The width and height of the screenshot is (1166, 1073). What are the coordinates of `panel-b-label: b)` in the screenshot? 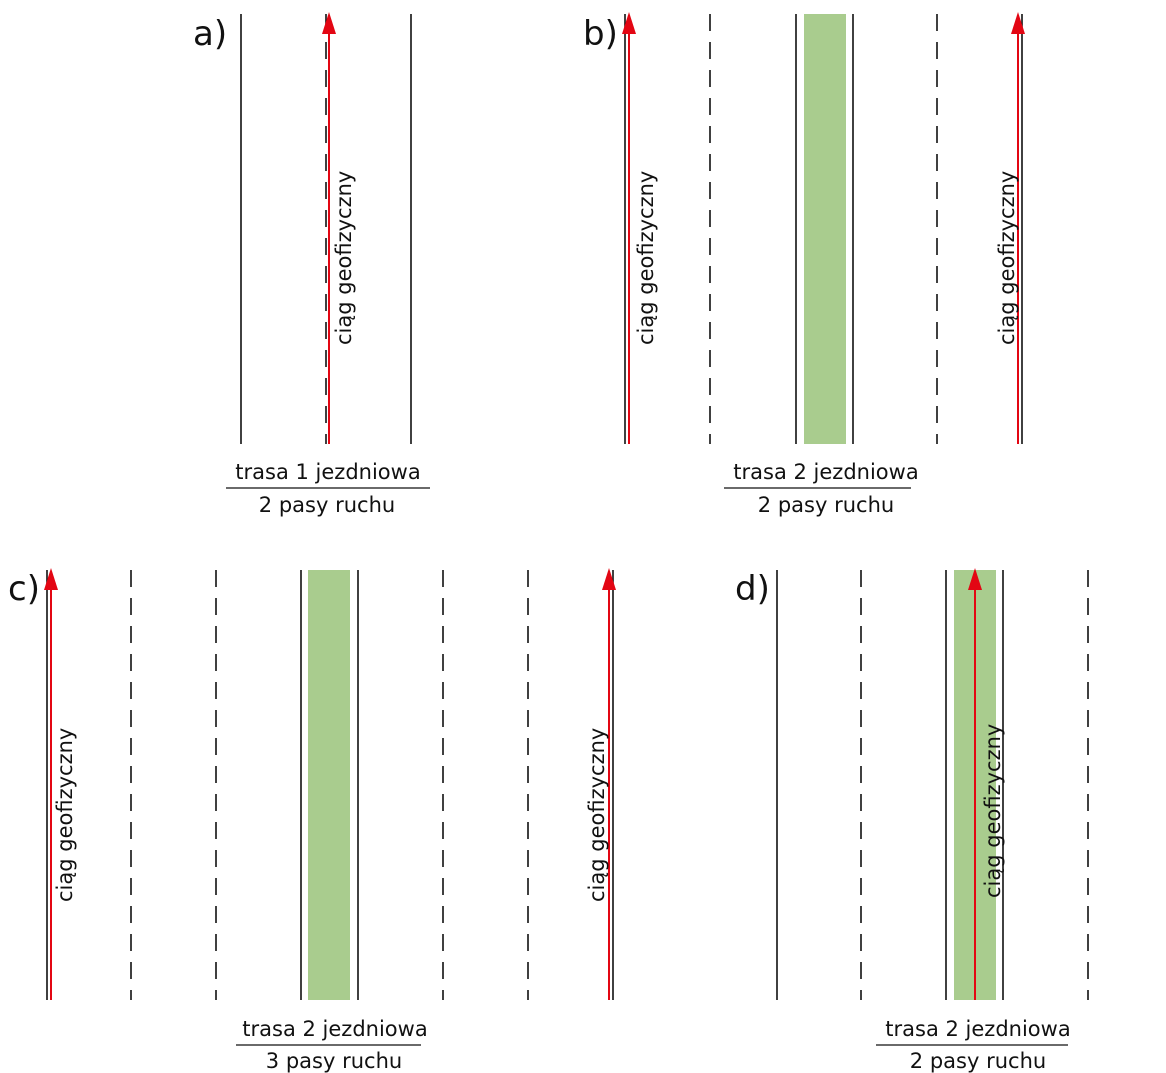 It's located at (600, 34).